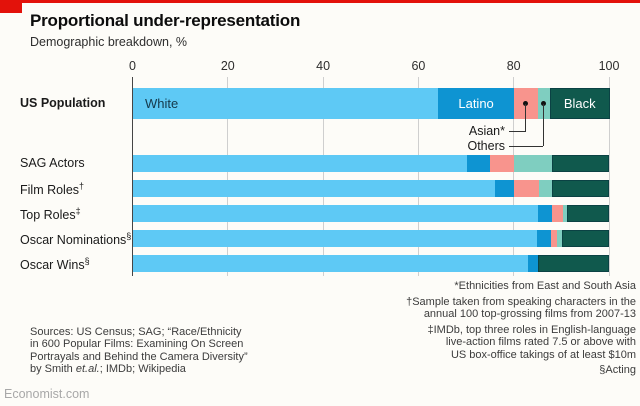 The width and height of the screenshot is (640, 406). What do you see at coordinates (52, 188) in the screenshot?
I see `row-label: Film Roles†` at bounding box center [52, 188].